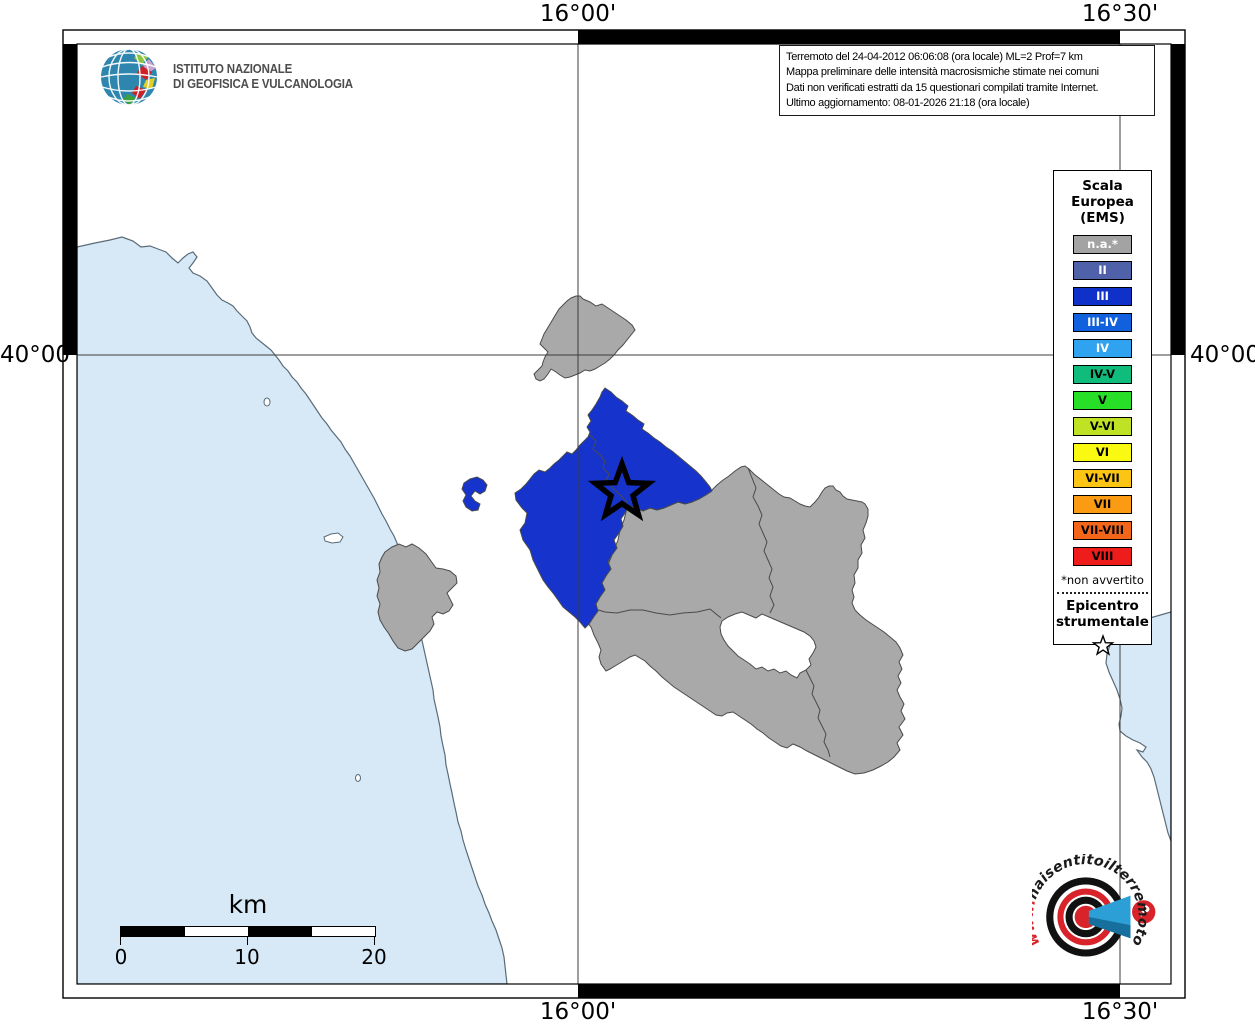 The height and width of the screenshot is (1024, 1255). Describe the element at coordinates (1102, 426) in the screenshot. I see `legend-swatch-v-vi: V-VI` at that location.